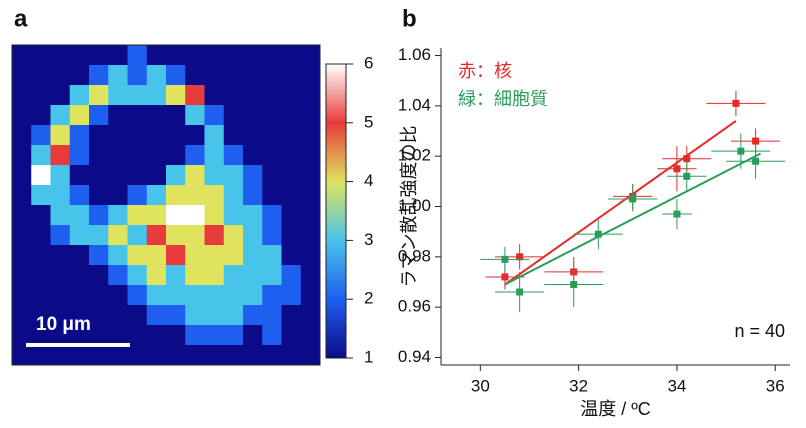 The height and width of the screenshot is (428, 806). Describe the element at coordinates (368, 62) in the screenshot. I see `colorbar-tick-label: 6` at that location.